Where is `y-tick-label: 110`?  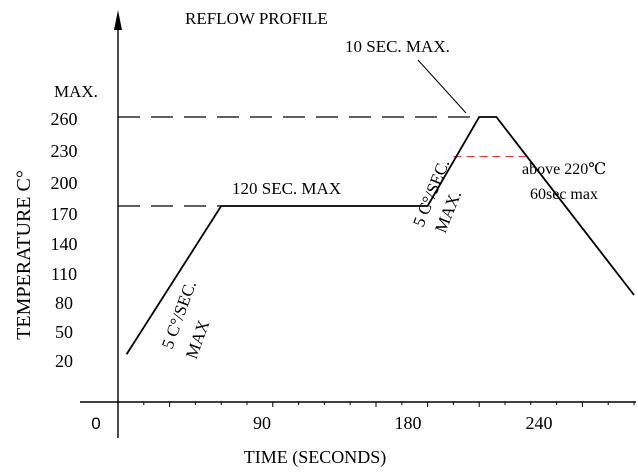
y-tick-label: 110 is located at coordinates (64, 274).